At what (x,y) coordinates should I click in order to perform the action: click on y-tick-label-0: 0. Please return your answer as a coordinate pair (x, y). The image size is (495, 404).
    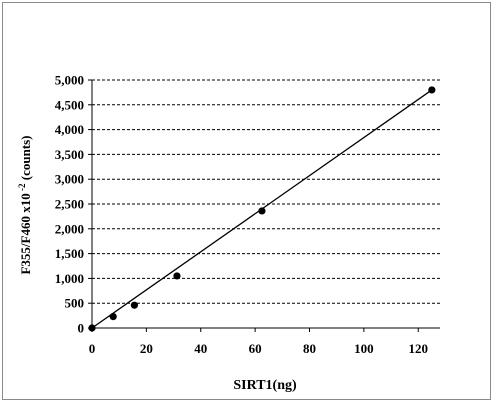
    Looking at the image, I should click on (81, 328).